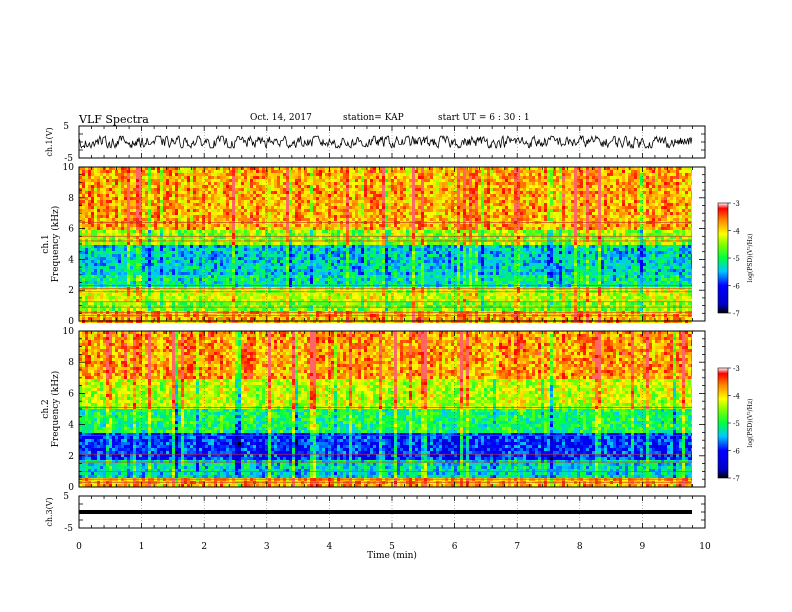 This screenshot has width=792, height=612. I want to click on ch2-spec-ylabel-frequency: Frequency (kHz), so click(55, 409).